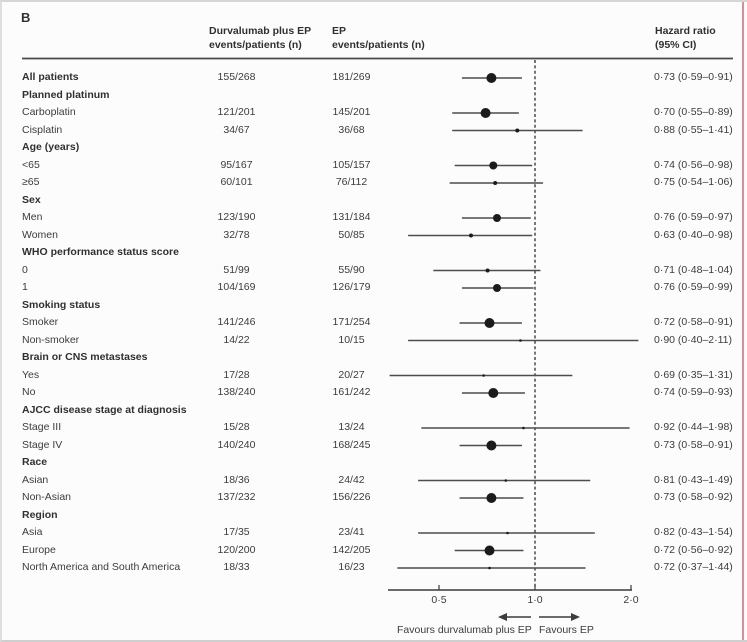 The height and width of the screenshot is (642, 747). Describe the element at coordinates (40, 234) in the screenshot. I see `subgroup-label: Women` at that location.